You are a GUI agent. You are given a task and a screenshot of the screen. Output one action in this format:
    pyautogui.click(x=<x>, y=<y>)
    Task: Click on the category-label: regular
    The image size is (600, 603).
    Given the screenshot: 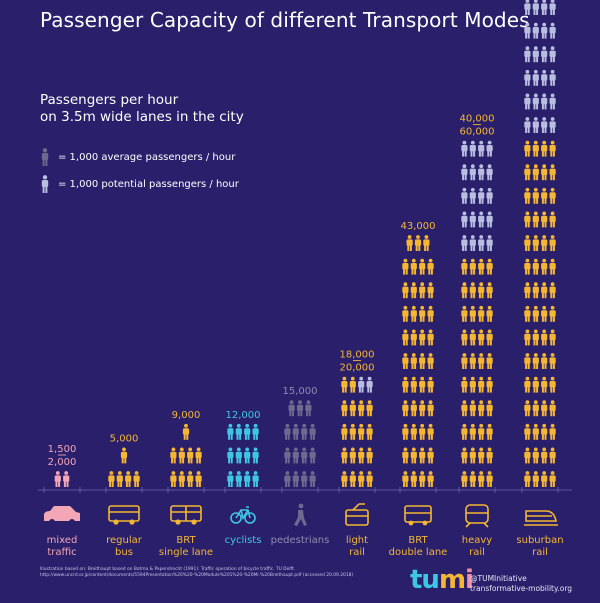 What is the action you would take?
    pyautogui.click(x=124, y=540)
    